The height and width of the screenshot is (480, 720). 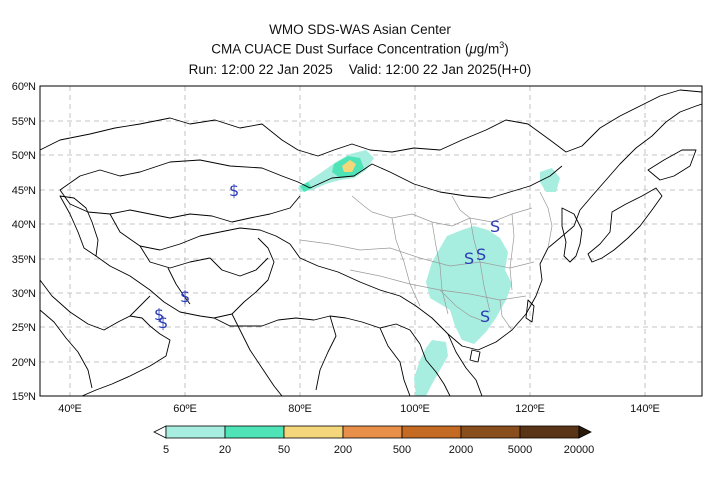 What do you see at coordinates (349, 166) in the screenshot?
I see `dust-area-mongolia-high` at bounding box center [349, 166].